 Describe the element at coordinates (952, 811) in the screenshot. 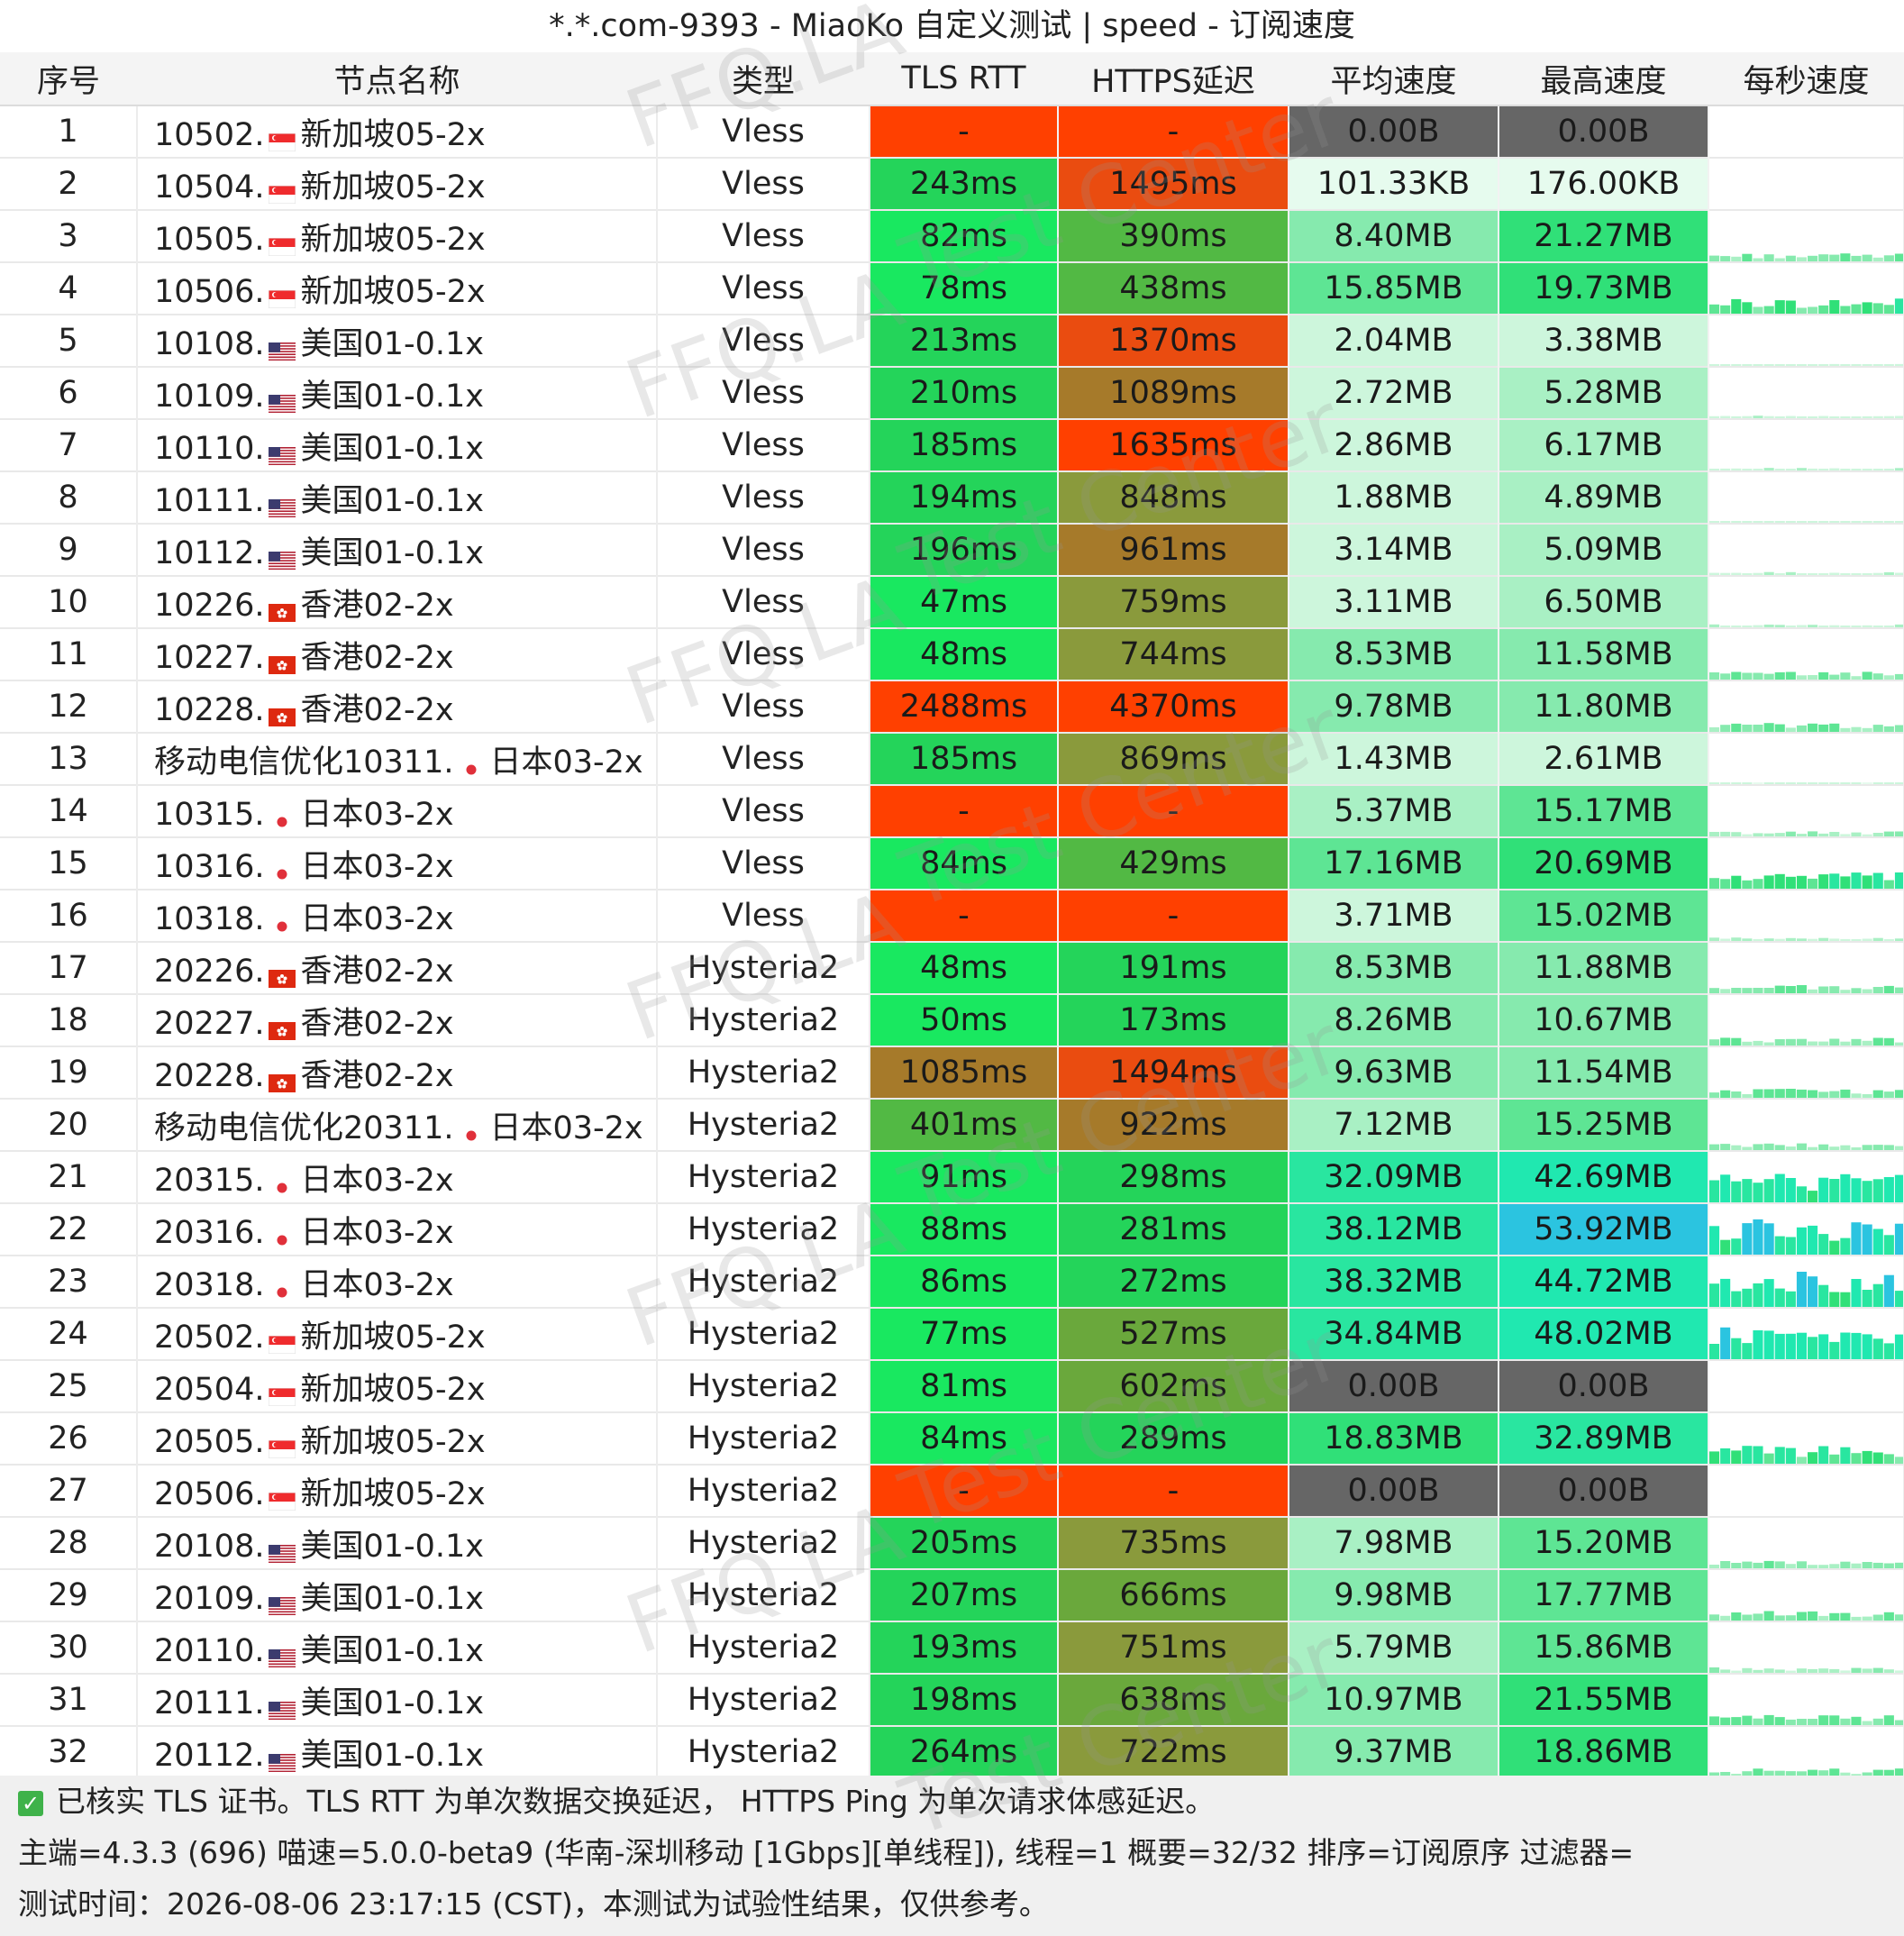

I see `table-row: 14 10315. 日本03-2x Vless - -5.37MB 15.17MB` at that location.